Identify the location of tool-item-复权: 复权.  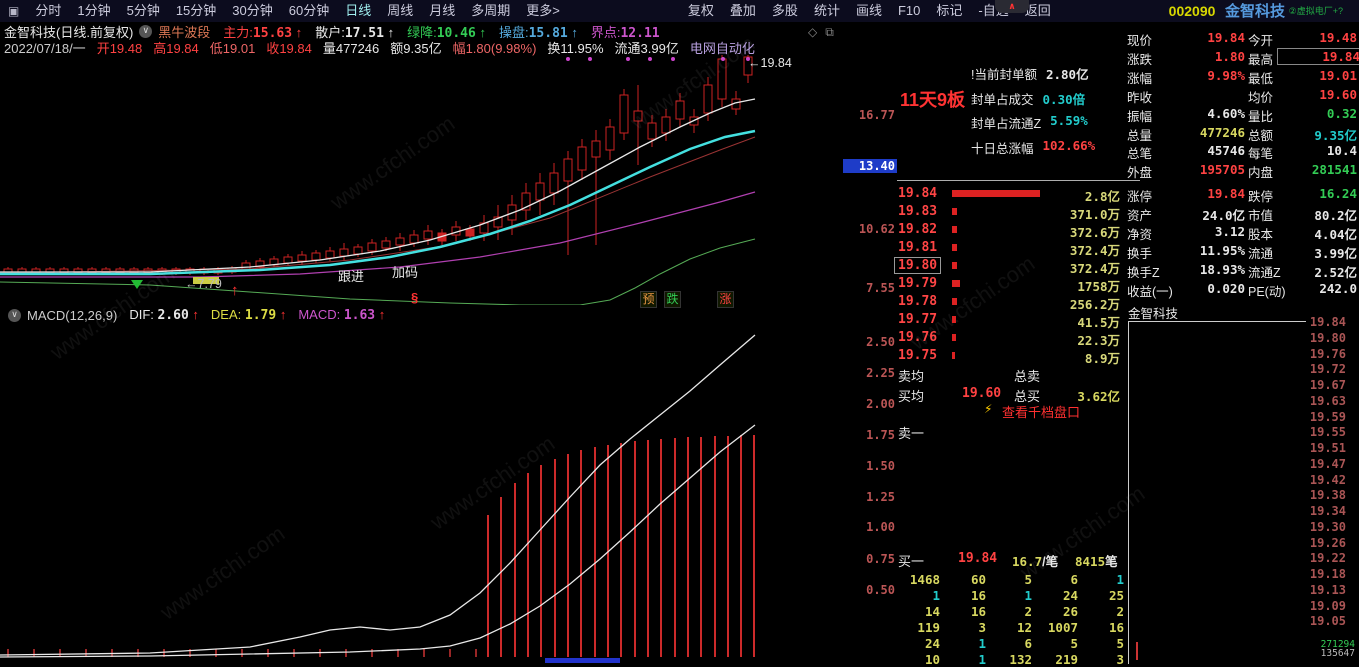
(700, 10).